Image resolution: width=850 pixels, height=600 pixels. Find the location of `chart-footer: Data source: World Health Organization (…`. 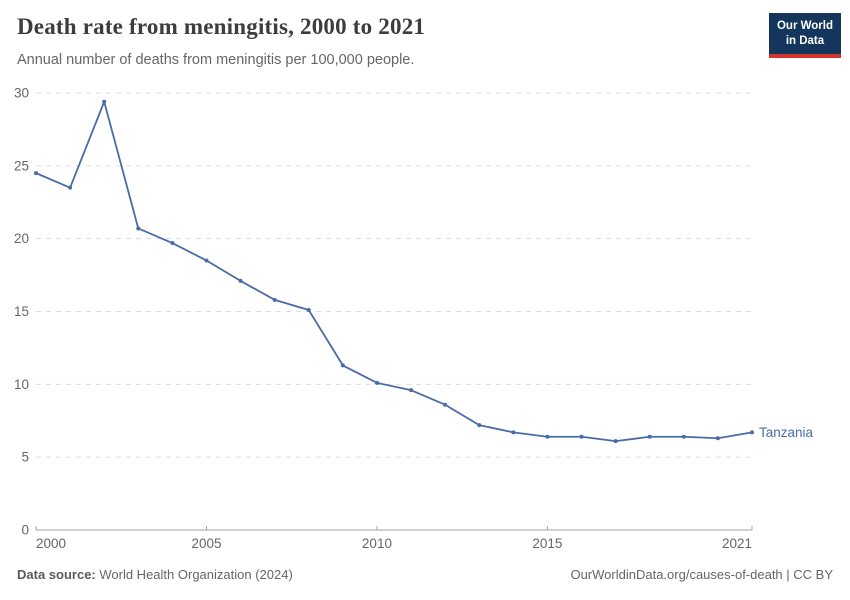

chart-footer: Data source: World Health Organization (… is located at coordinates (425, 574).